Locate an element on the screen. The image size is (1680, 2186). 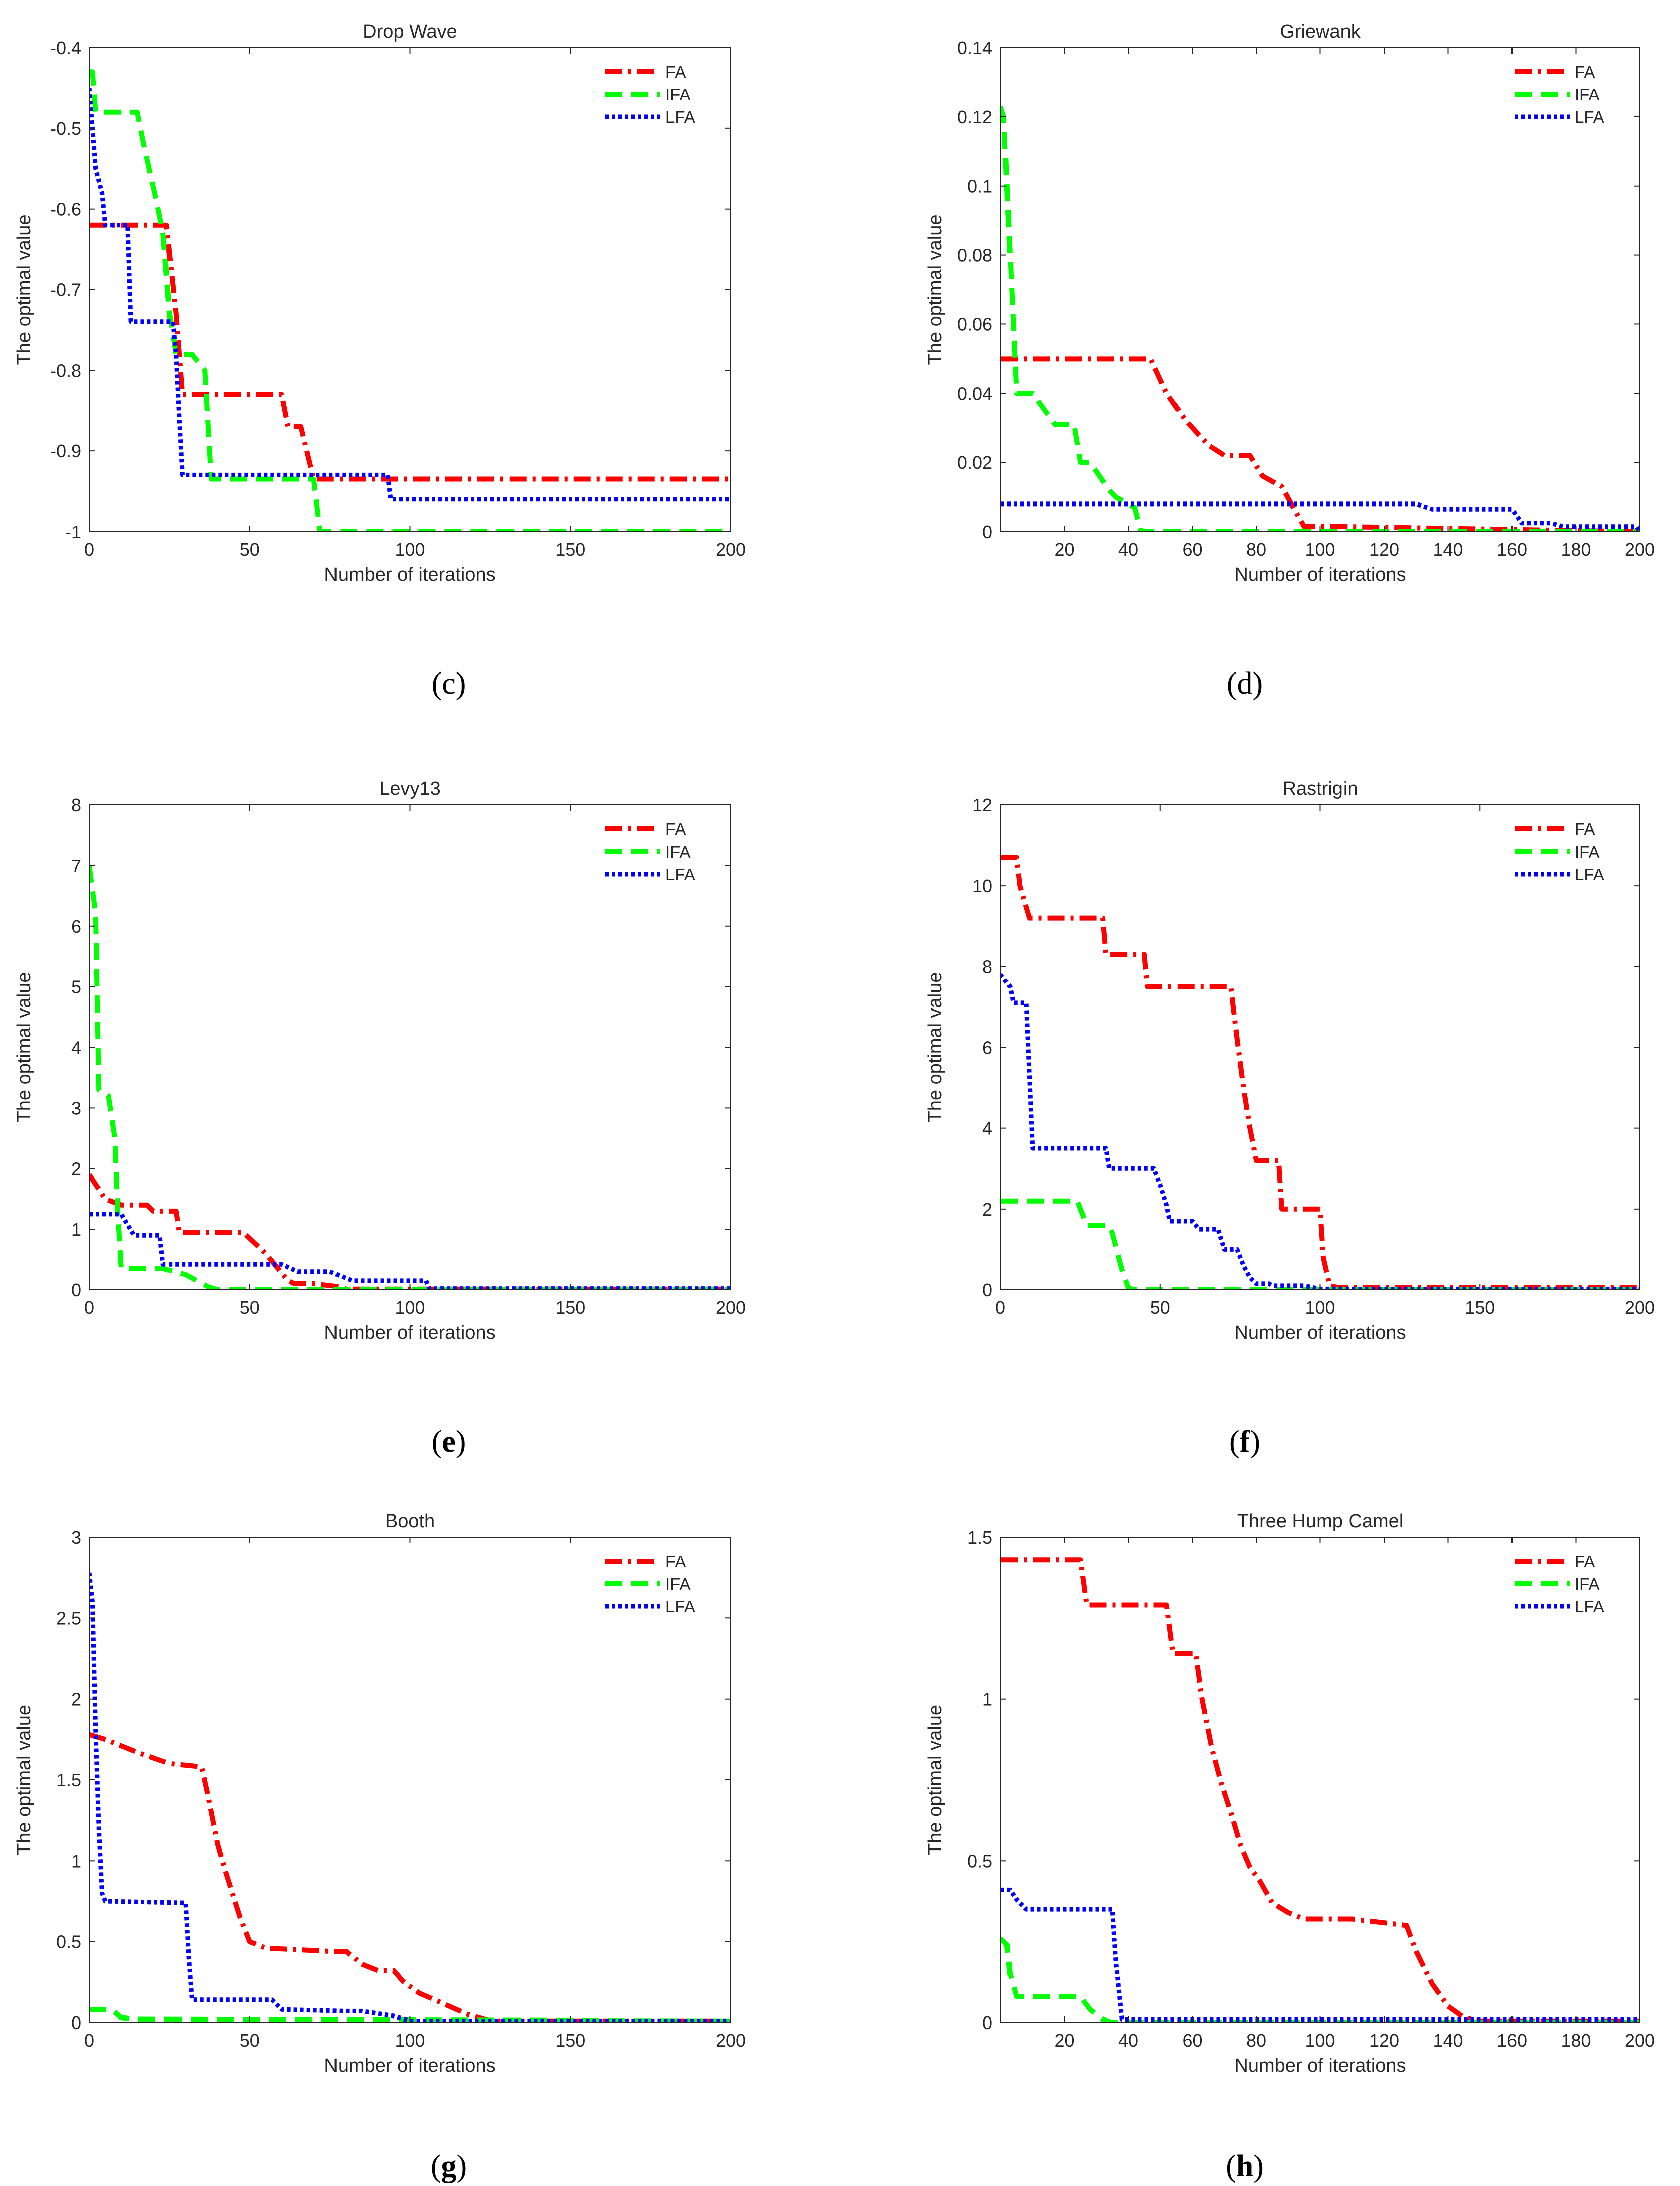
y-tick-label: -0.5 is located at coordinates (65, 128).